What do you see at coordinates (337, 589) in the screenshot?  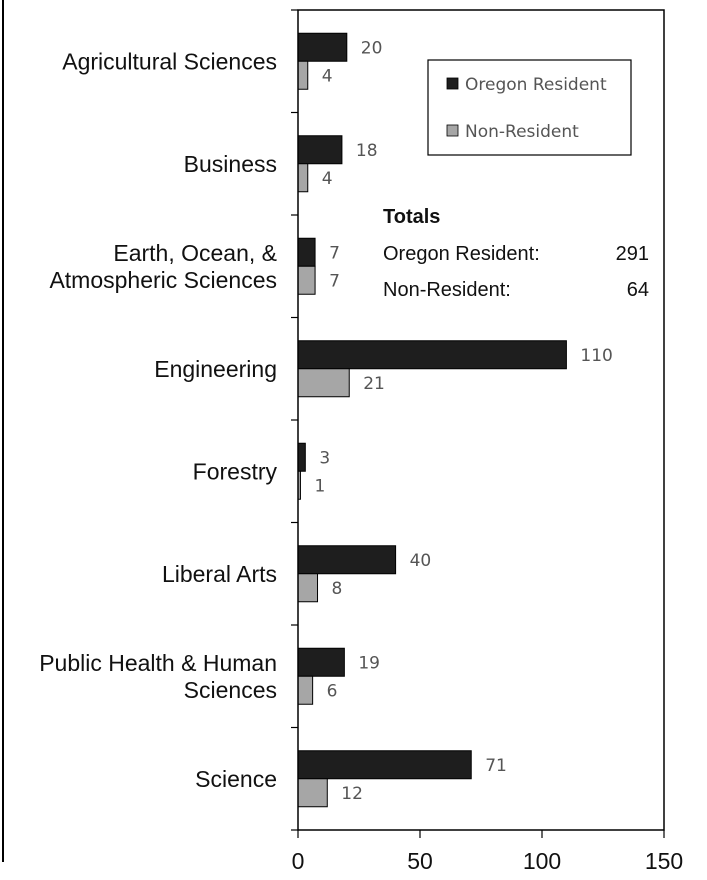 I see `data-label-non-resident: 8` at bounding box center [337, 589].